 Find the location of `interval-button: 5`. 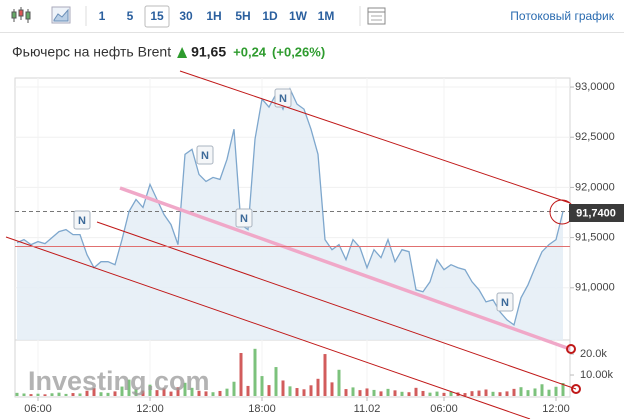

interval-button: 5 is located at coordinates (130, 16).